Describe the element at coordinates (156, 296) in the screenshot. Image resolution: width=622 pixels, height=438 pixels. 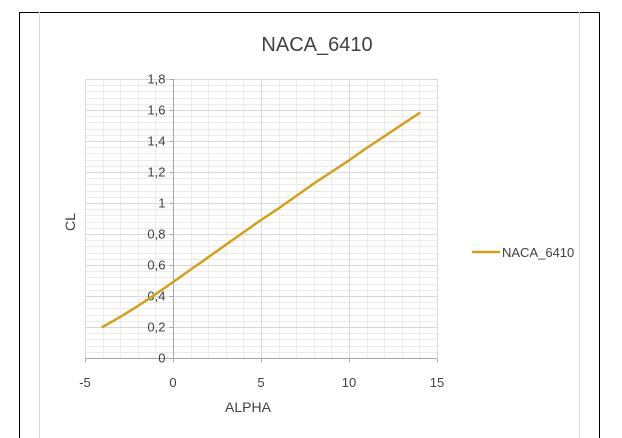
I see `y-tick-label: 0,4` at that location.